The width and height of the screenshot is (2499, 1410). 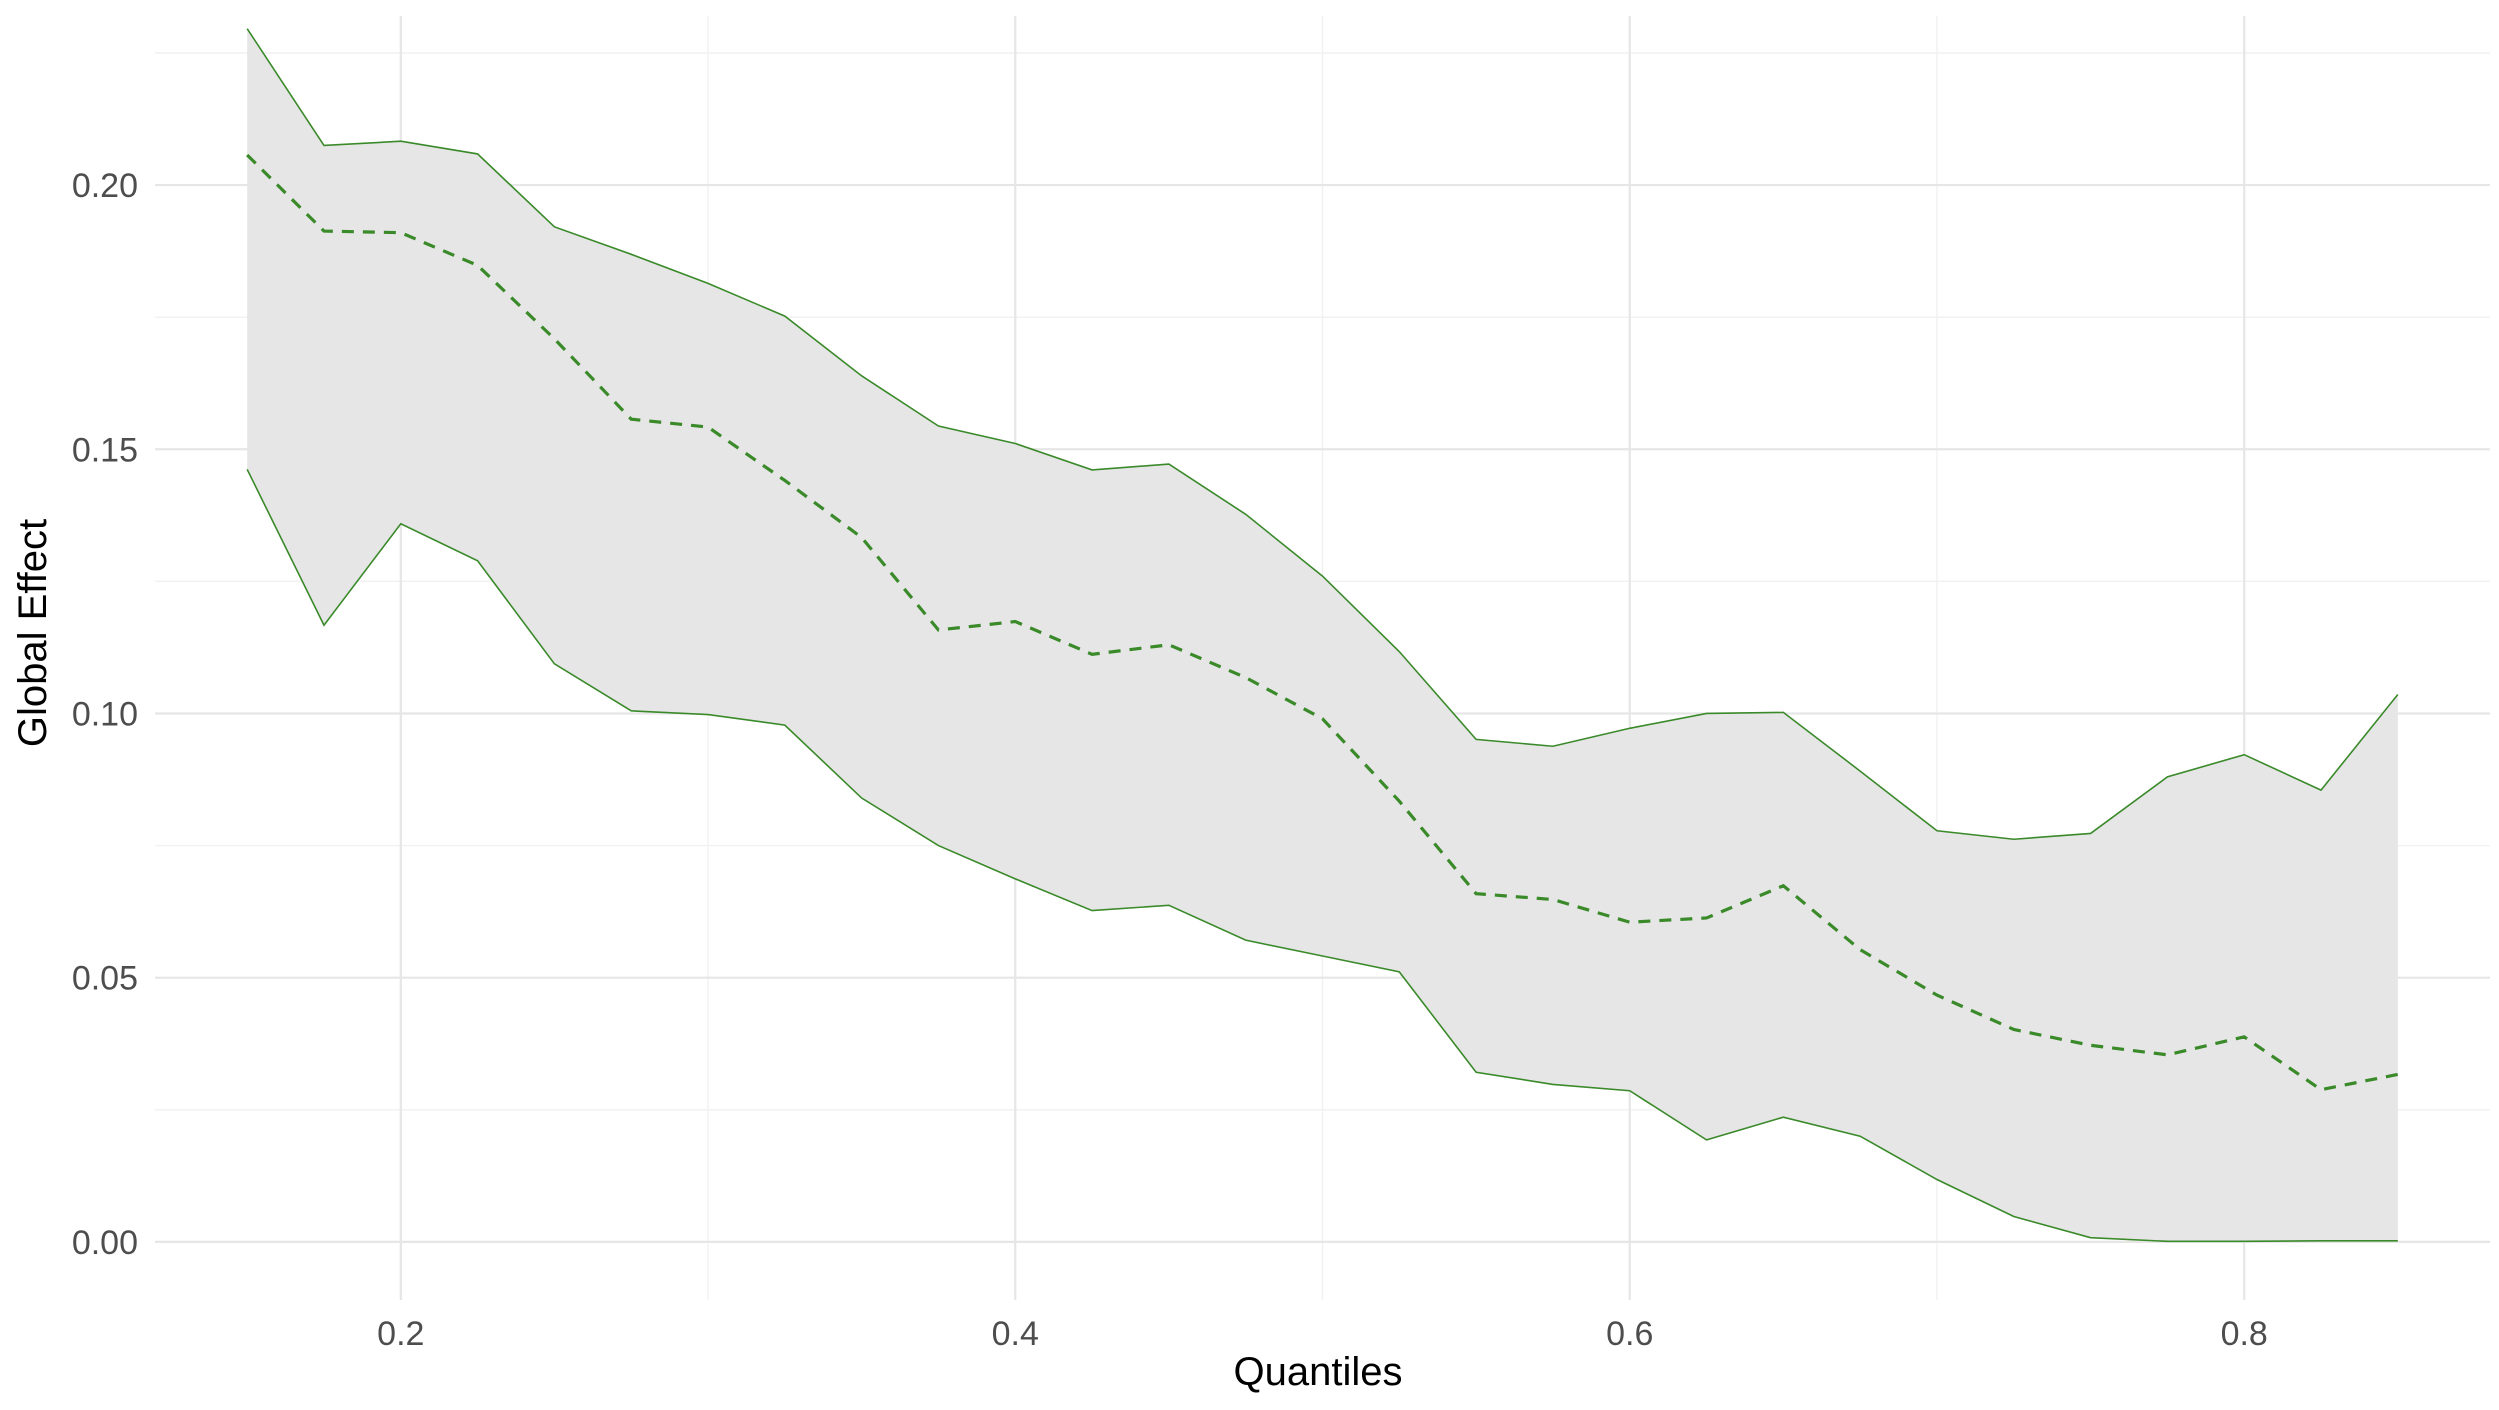 What do you see at coordinates (105, 1243) in the screenshot?
I see `y-tick-label-0: 0.00` at bounding box center [105, 1243].